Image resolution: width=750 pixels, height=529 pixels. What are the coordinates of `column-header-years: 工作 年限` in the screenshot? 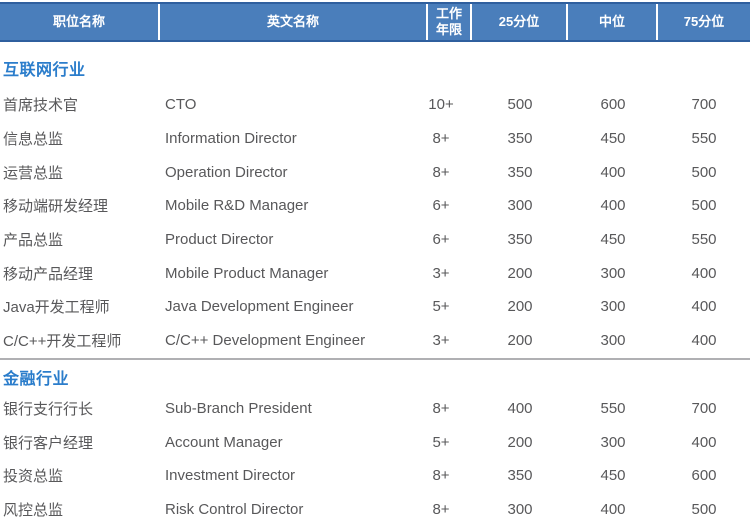 It's located at (450, 22).